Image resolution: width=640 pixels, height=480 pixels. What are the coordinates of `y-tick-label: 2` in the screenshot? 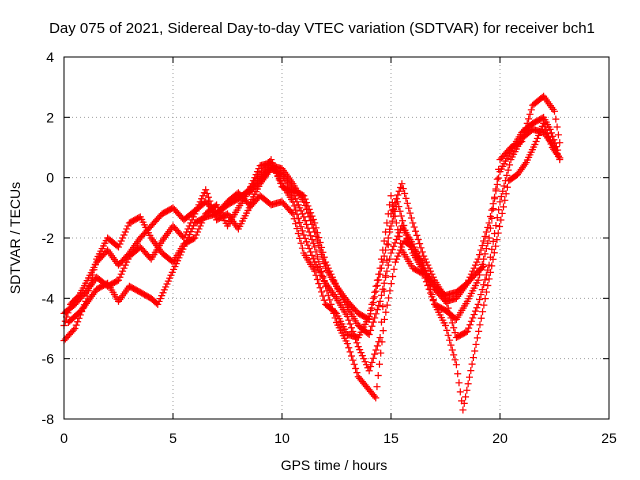 It's located at (50, 117).